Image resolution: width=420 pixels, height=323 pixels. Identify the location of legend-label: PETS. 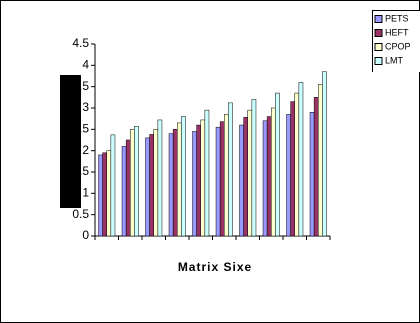
(397, 18).